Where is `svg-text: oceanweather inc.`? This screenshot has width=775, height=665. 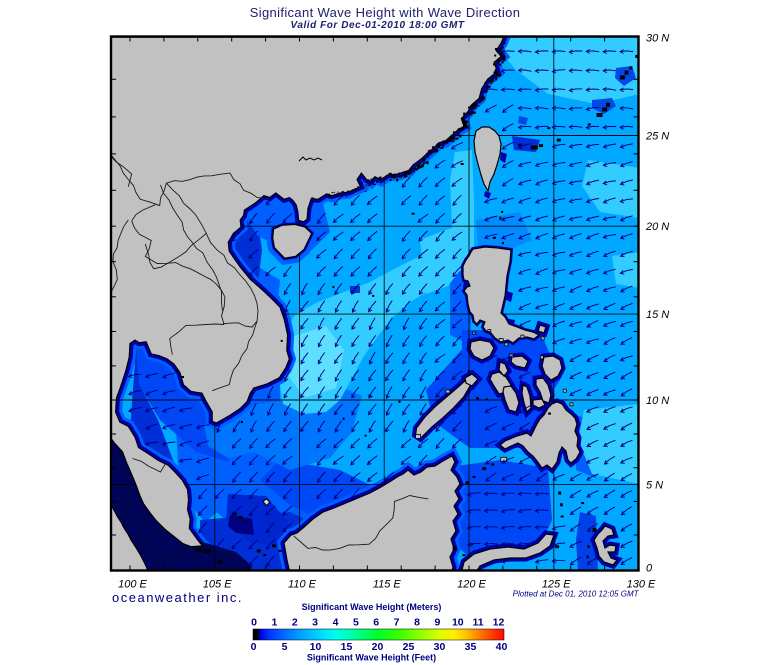 svg-text: oceanweather inc. is located at coordinates (177, 597).